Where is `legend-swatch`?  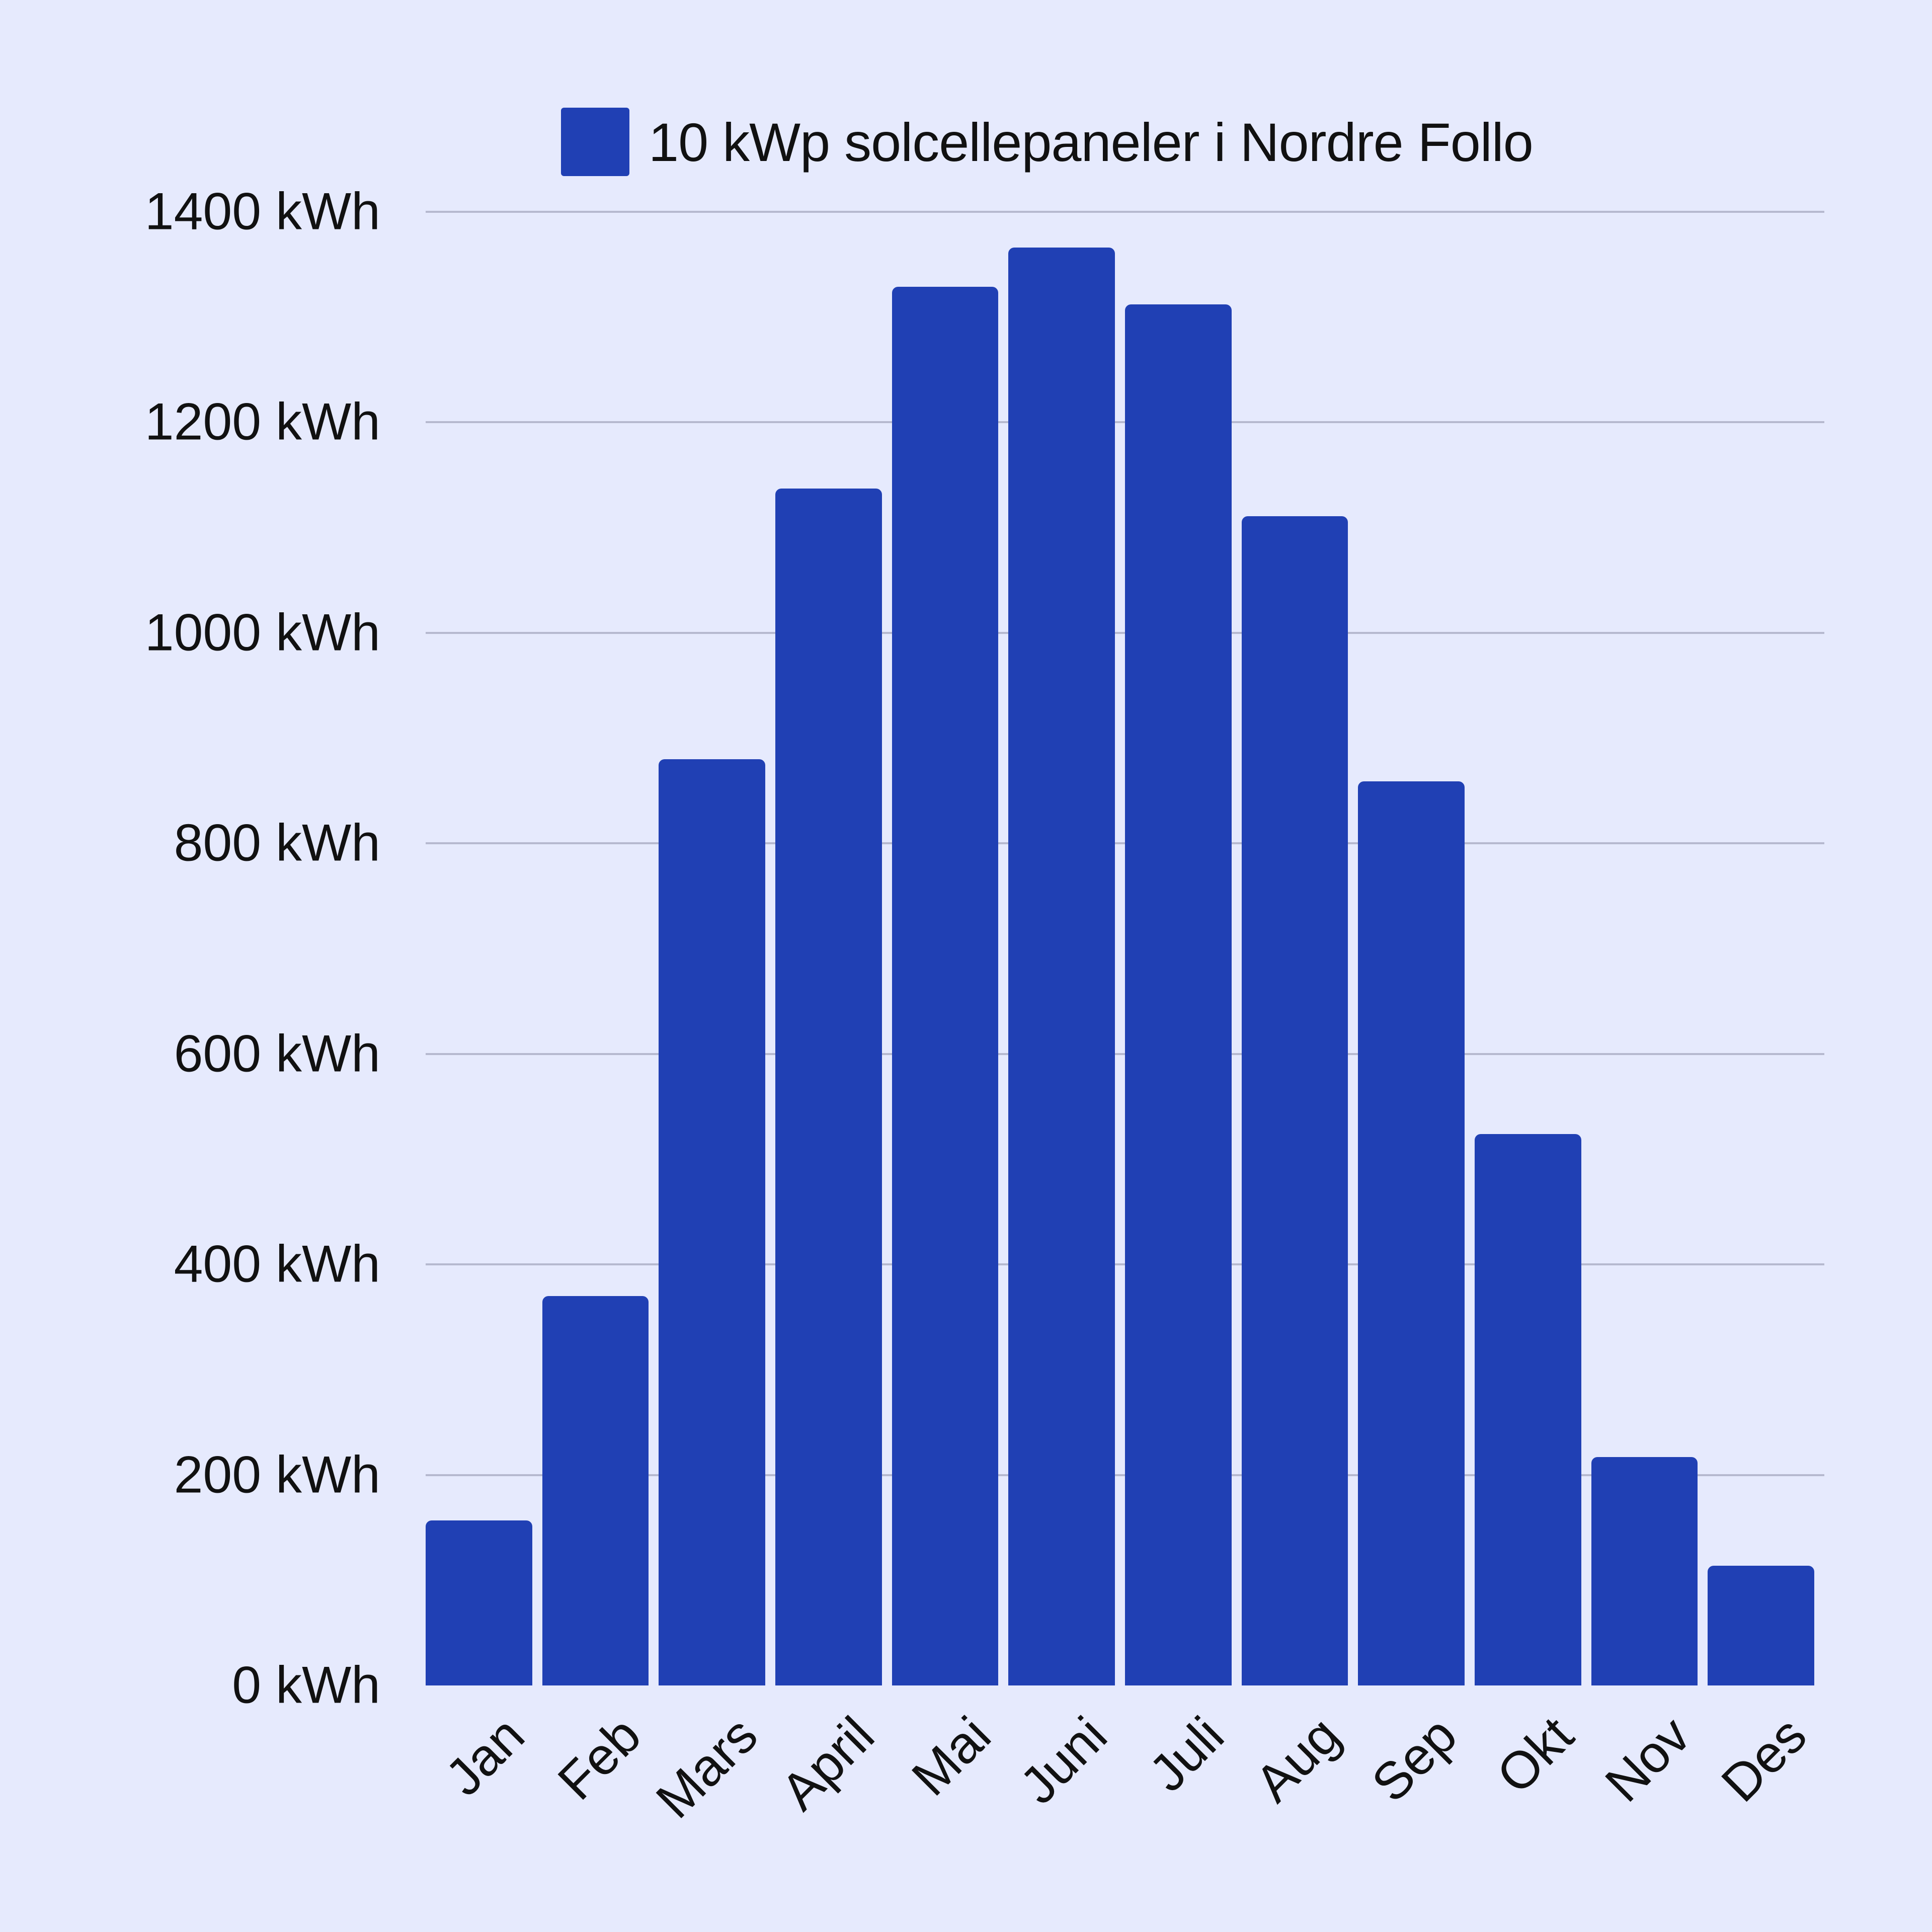 legend-swatch is located at coordinates (595, 142).